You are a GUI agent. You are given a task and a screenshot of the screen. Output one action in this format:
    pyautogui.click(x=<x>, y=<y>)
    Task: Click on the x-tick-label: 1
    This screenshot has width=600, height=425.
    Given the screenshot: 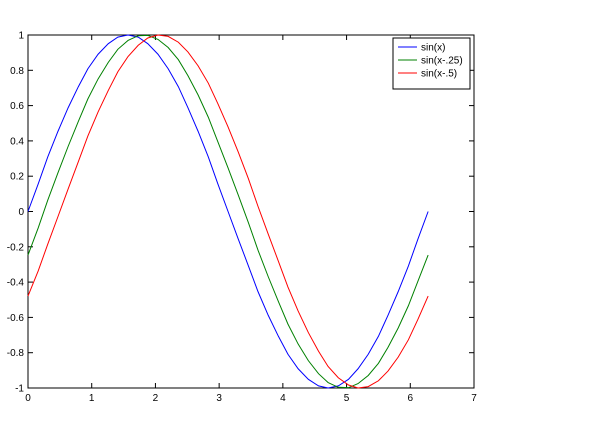 What is the action you would take?
    pyautogui.click(x=92, y=398)
    